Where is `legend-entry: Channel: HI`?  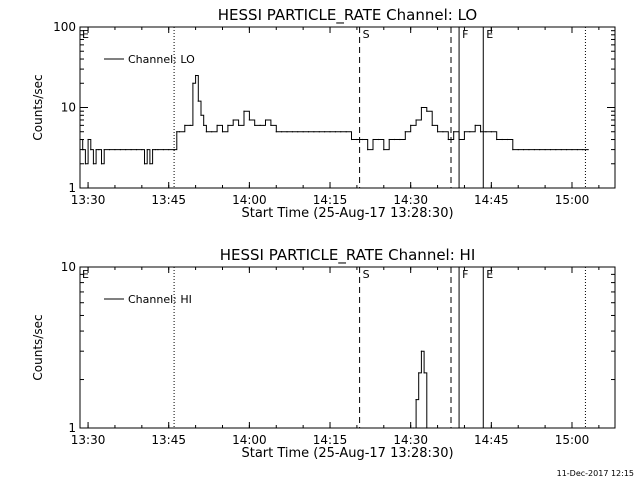 legend-entry: Channel: HI is located at coordinates (160, 299).